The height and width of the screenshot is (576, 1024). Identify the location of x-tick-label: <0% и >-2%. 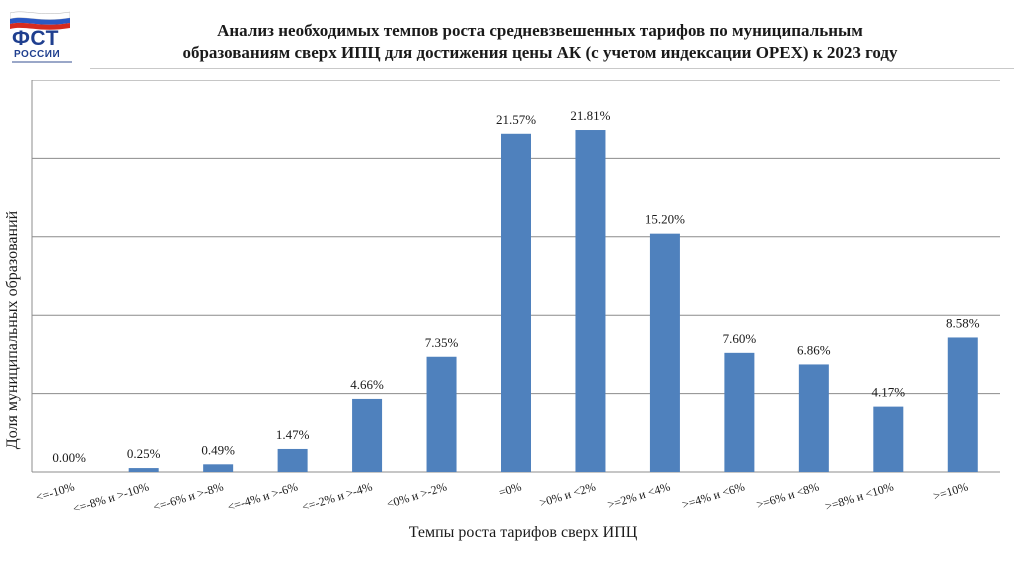
(416, 495).